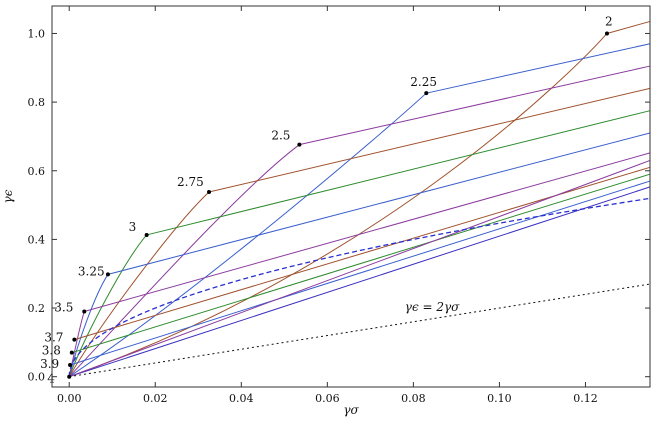 The width and height of the screenshot is (656, 421). What do you see at coordinates (351, 410) in the screenshot?
I see `x-axis-label: γσ` at bounding box center [351, 410].